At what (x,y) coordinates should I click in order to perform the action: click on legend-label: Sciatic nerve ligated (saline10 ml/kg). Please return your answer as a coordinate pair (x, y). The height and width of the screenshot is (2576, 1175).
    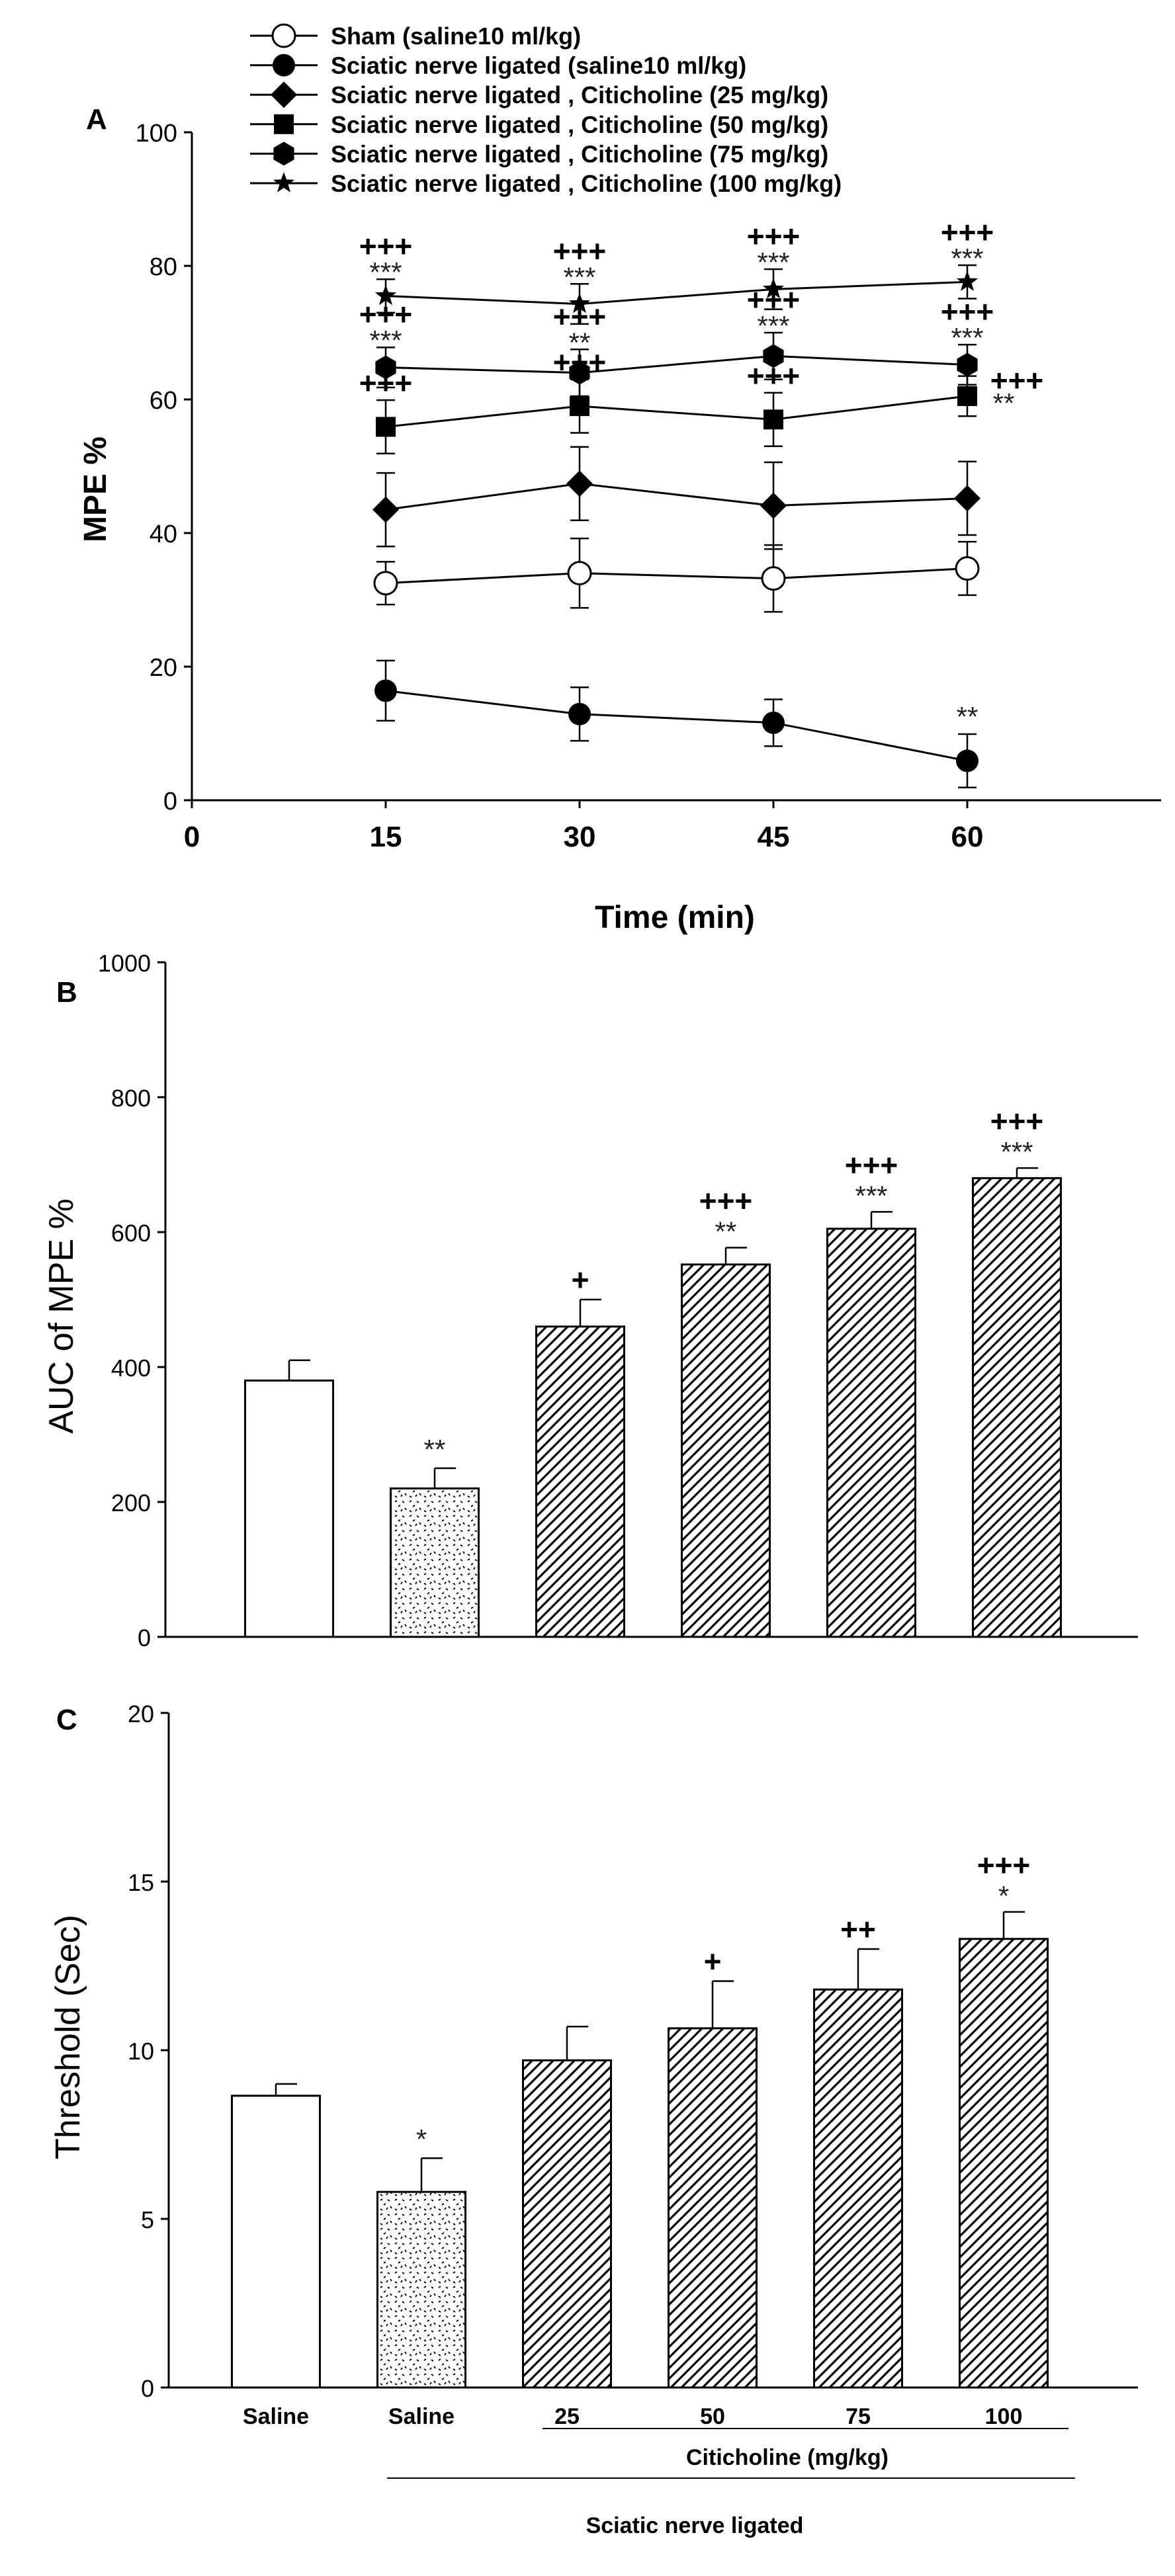
    Looking at the image, I should click on (538, 65).